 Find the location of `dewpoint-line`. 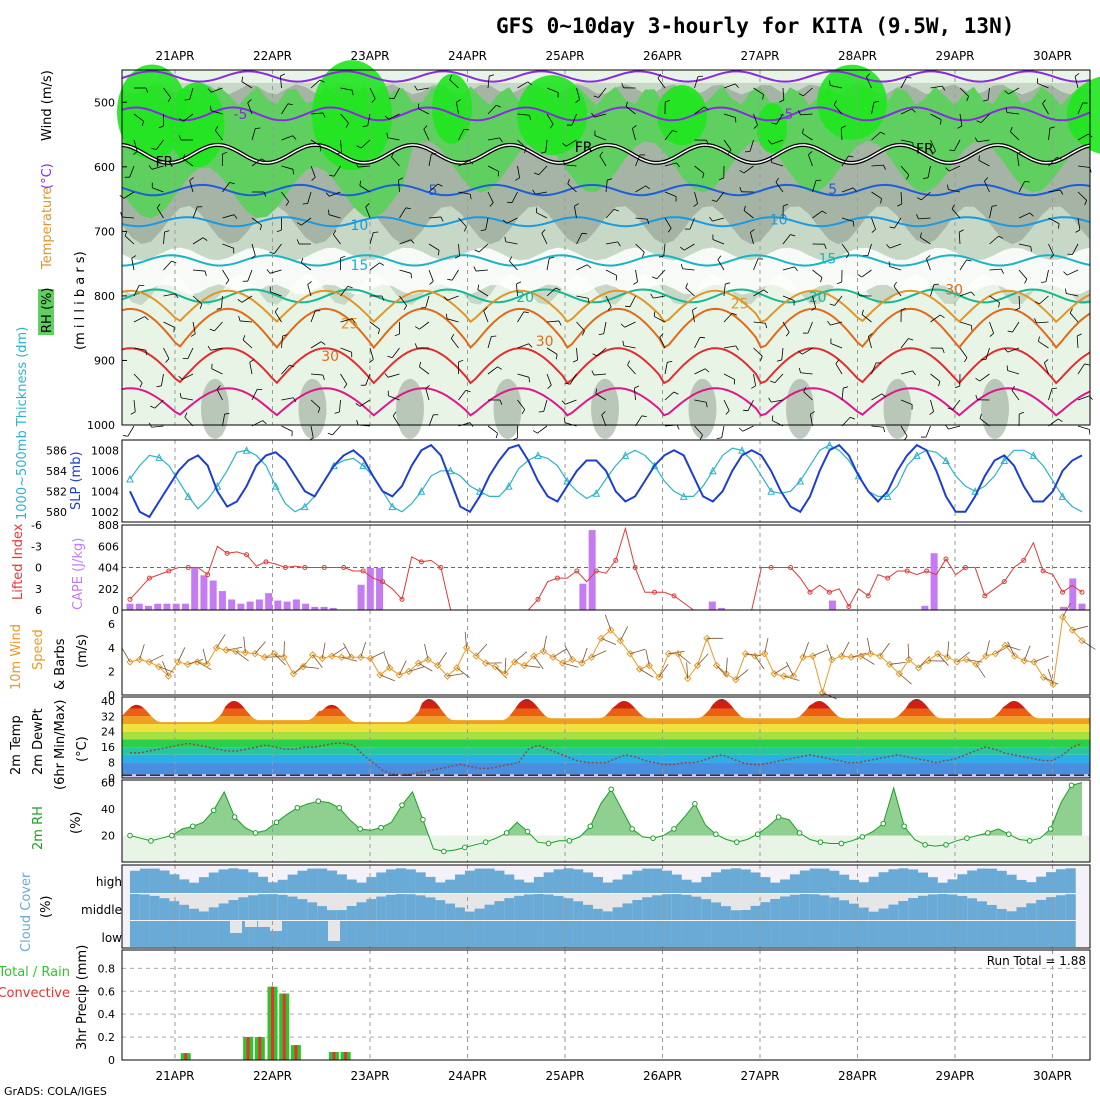

dewpoint-line is located at coordinates (606, 759).